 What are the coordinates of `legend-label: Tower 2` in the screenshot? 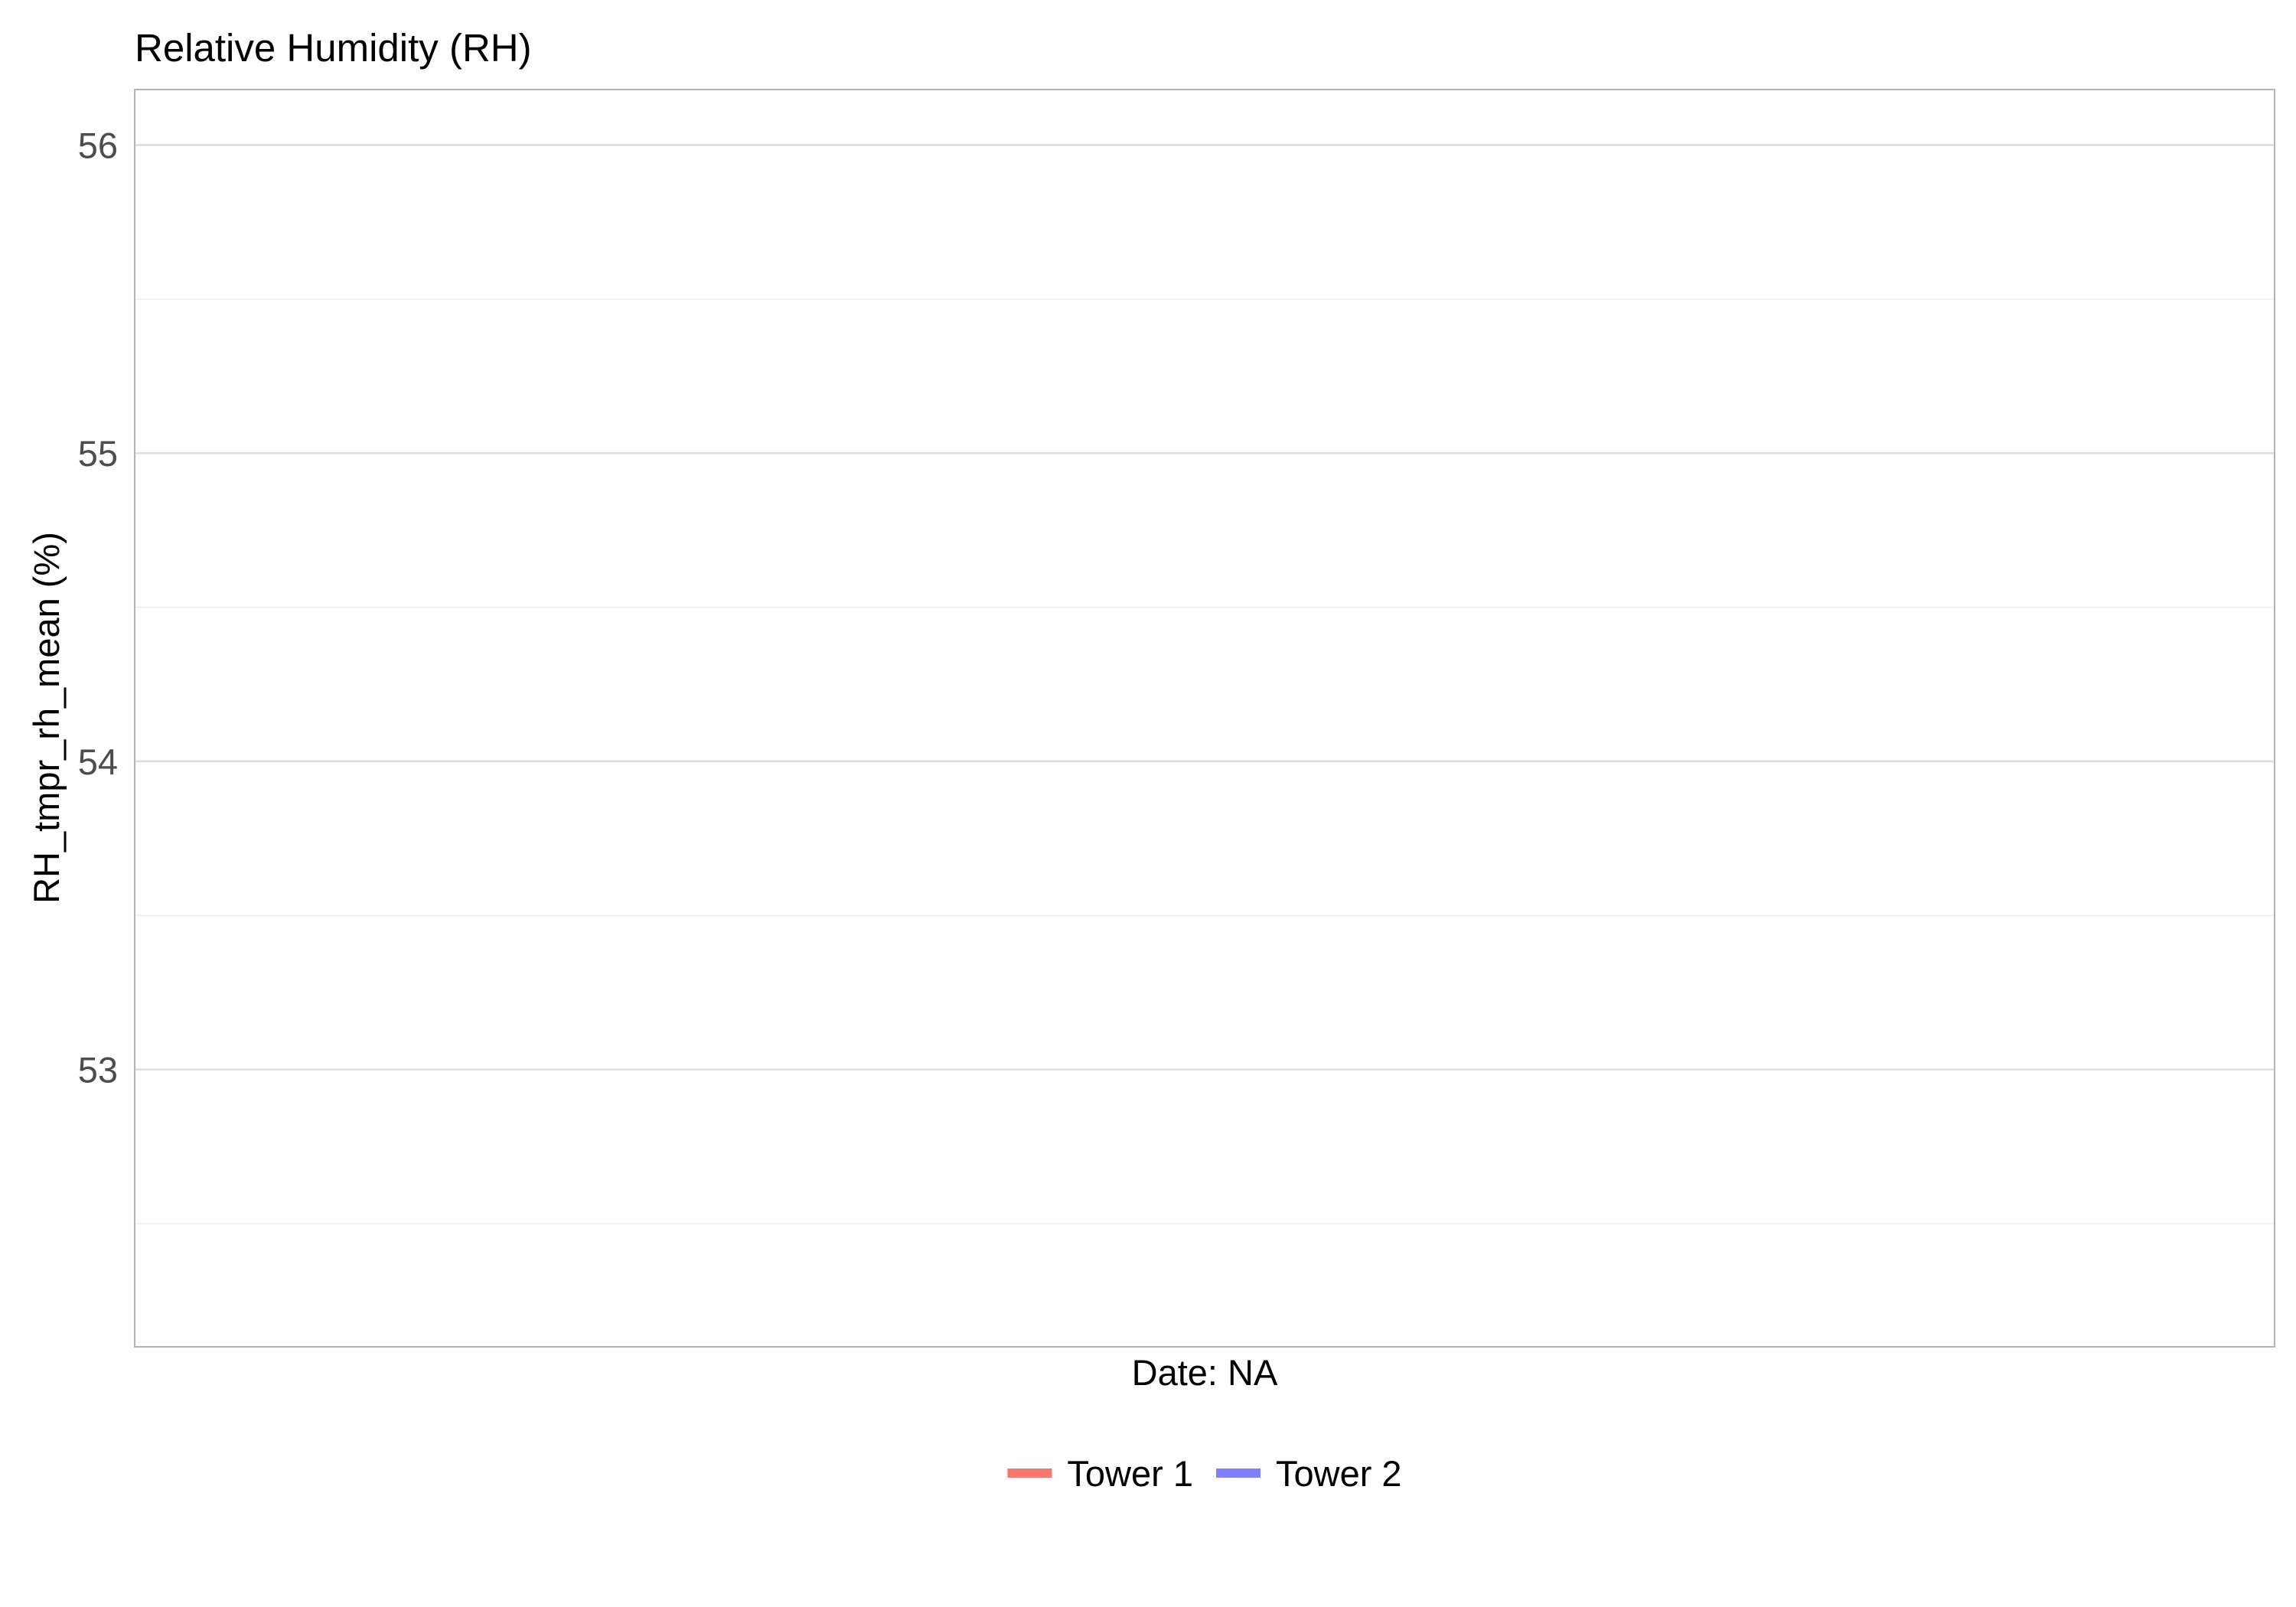 It's located at (1339, 1473).